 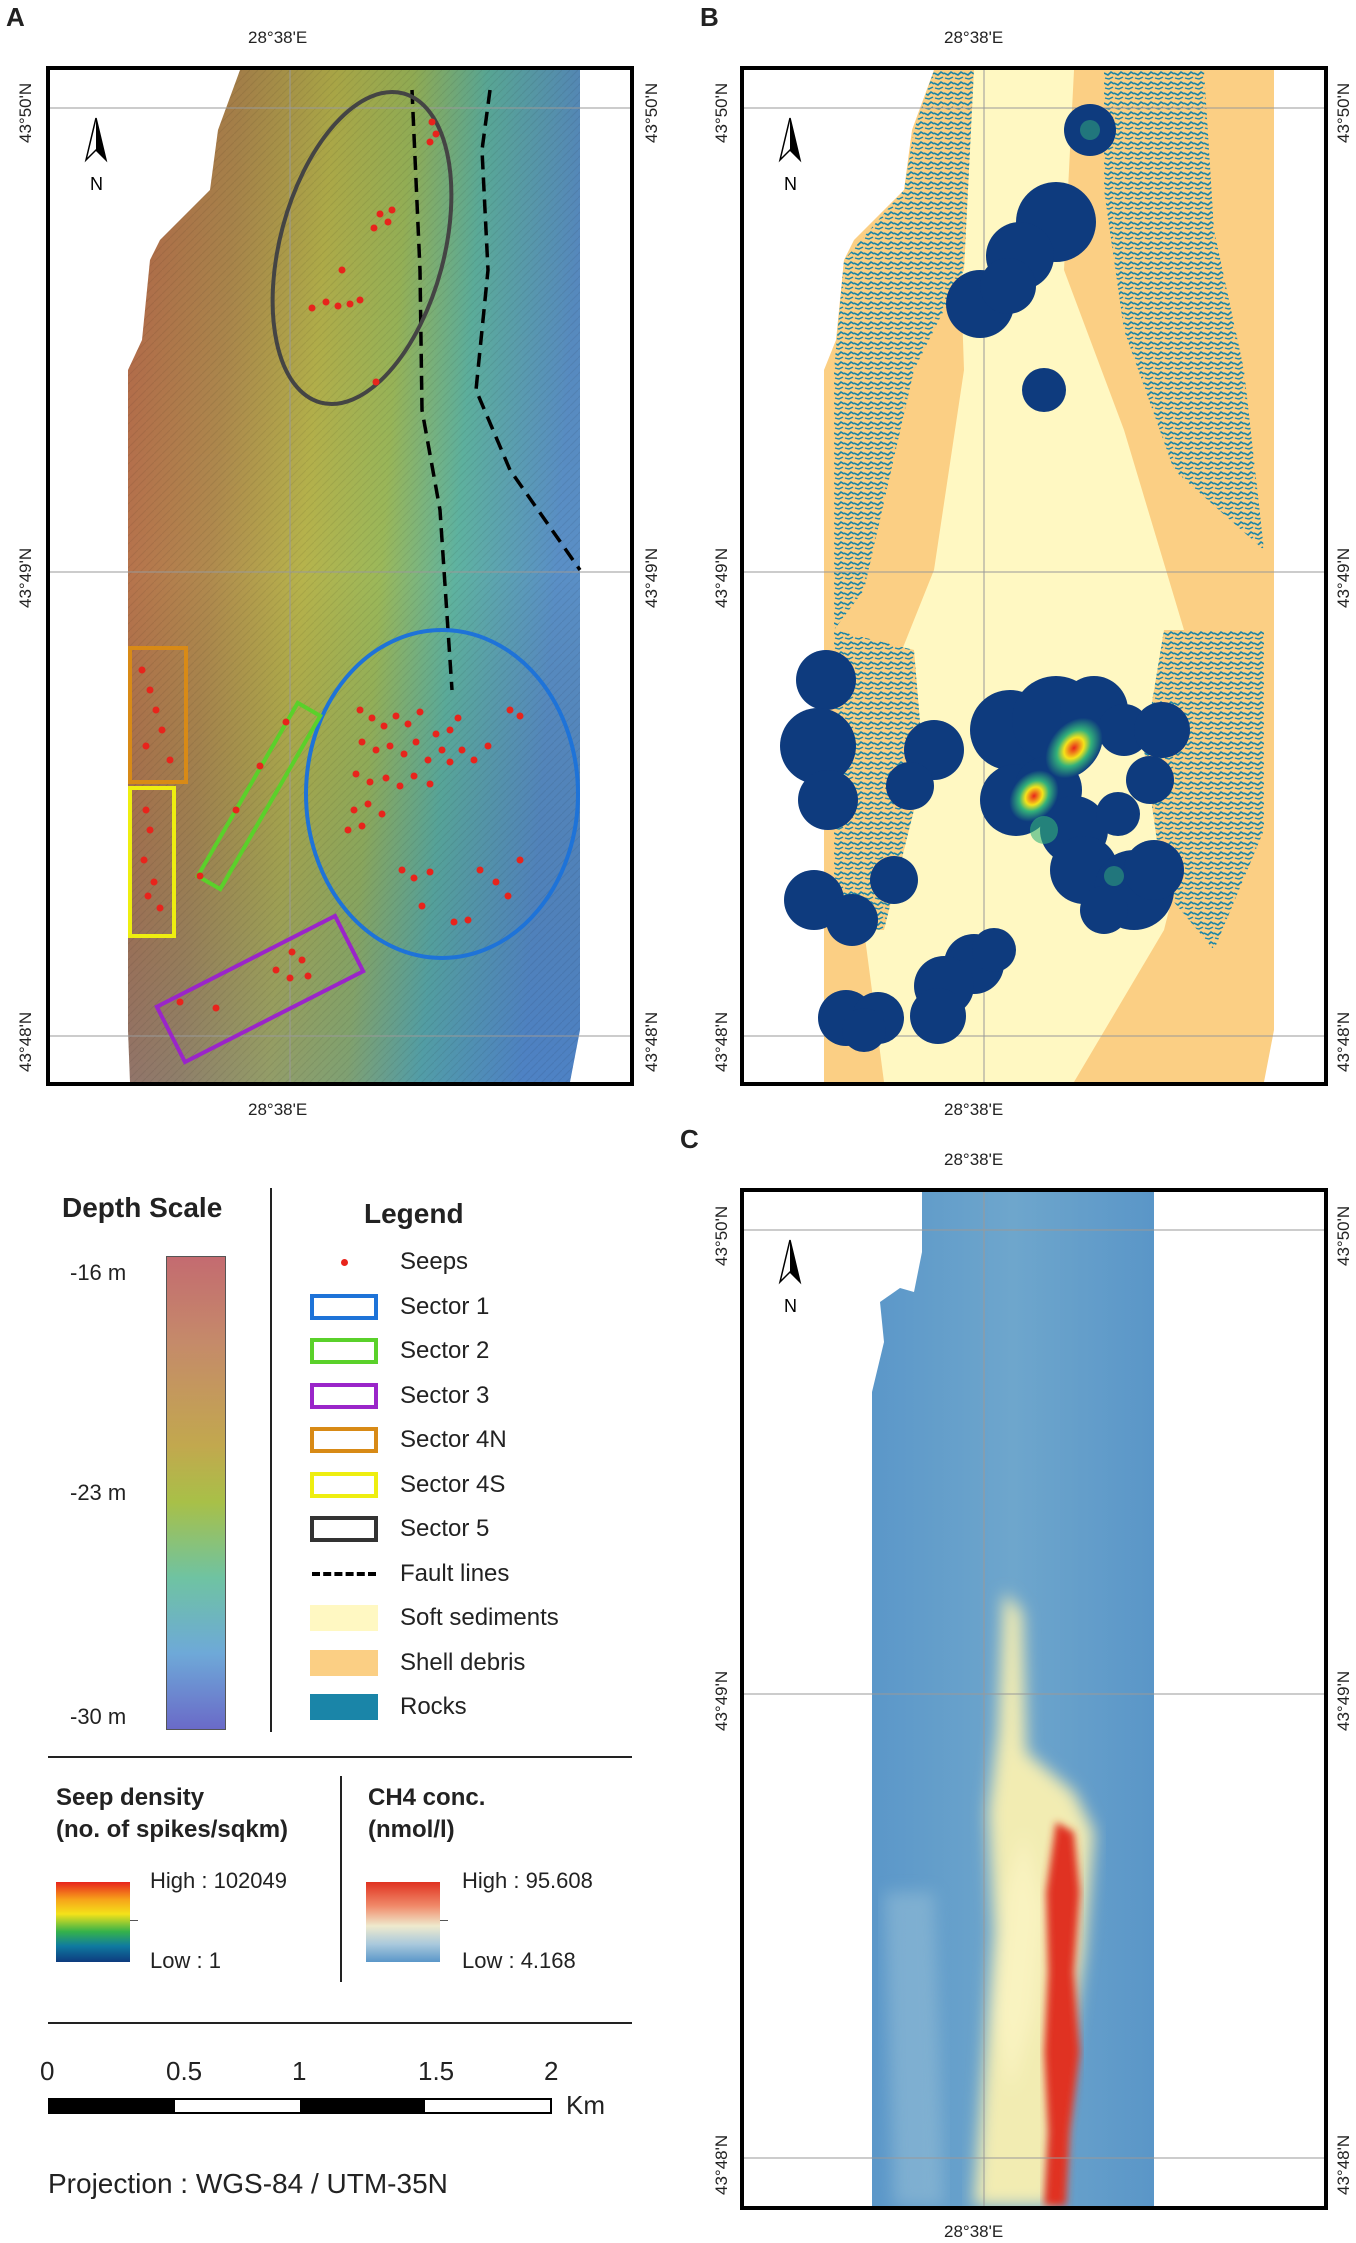 What do you see at coordinates (350, 2071) in the screenshot?
I see `scale-bar-tick-labels: 0 0.5 1 1.5 2` at bounding box center [350, 2071].